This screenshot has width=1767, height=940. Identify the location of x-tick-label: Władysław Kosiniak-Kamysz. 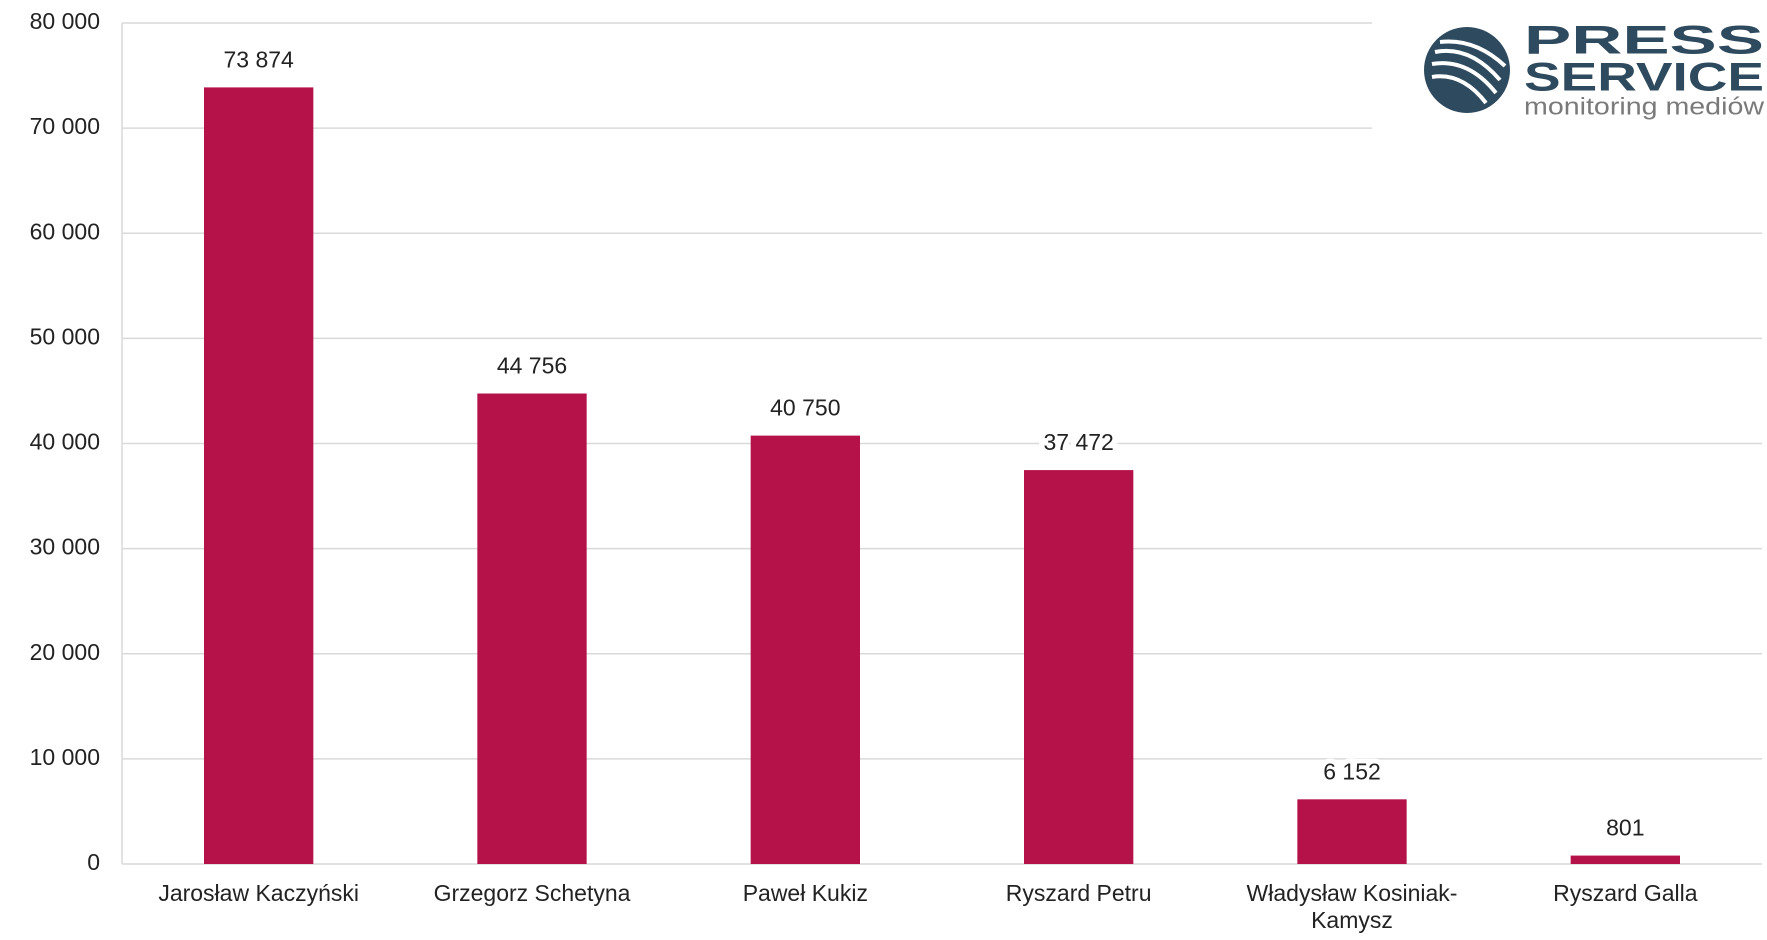
(1352, 906).